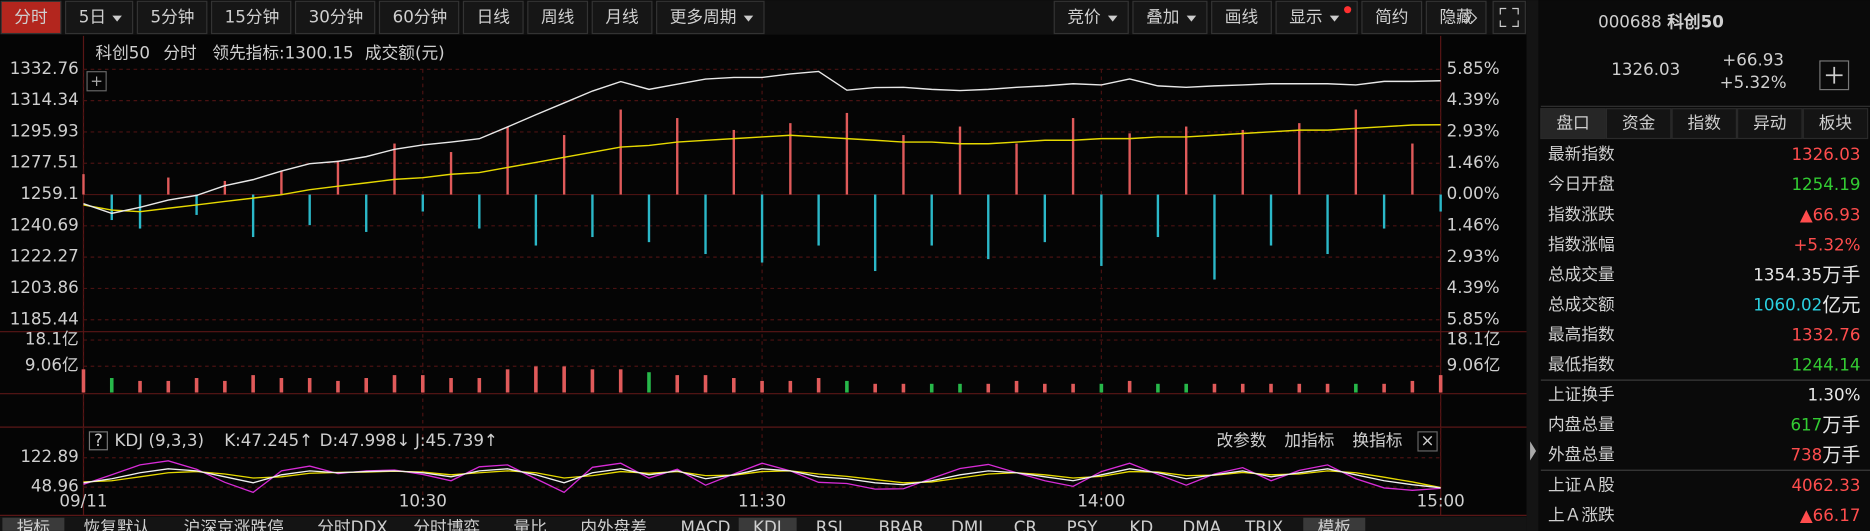 The image size is (1870, 531). I want to click on bottom-tab: CR, so click(1026, 524).